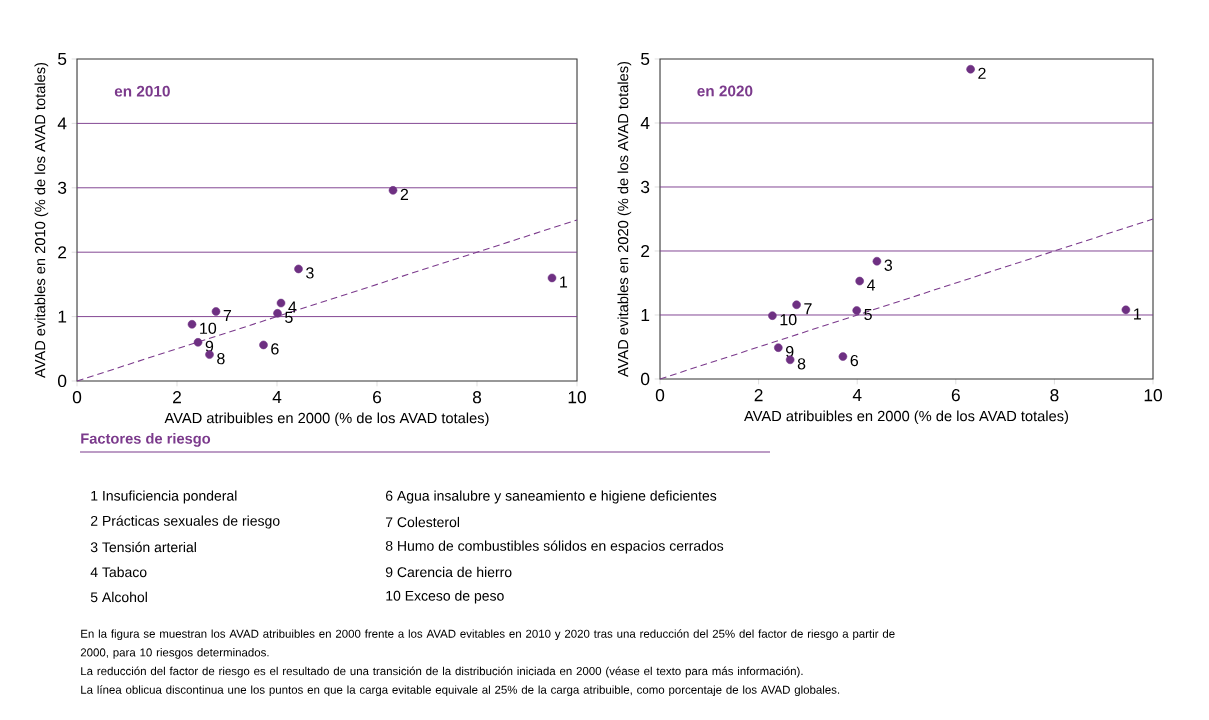  What do you see at coordinates (808, 309) in the screenshot?
I see `annotation: 7` at bounding box center [808, 309].